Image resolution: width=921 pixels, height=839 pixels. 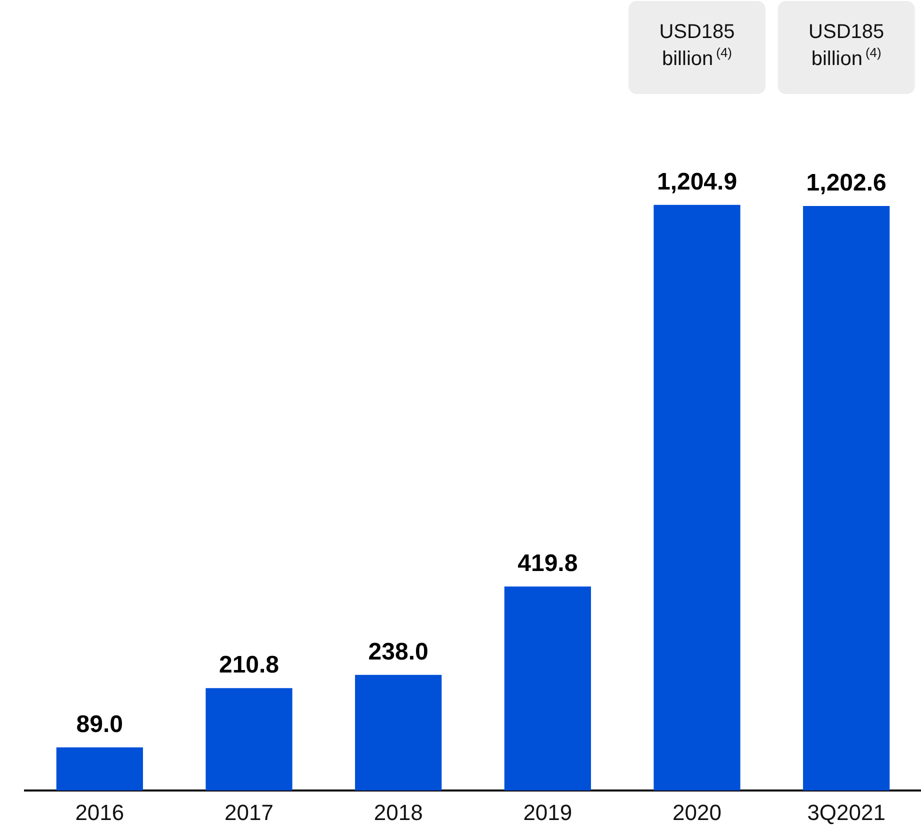 What do you see at coordinates (100, 724) in the screenshot?
I see `data-label: 89.0` at bounding box center [100, 724].